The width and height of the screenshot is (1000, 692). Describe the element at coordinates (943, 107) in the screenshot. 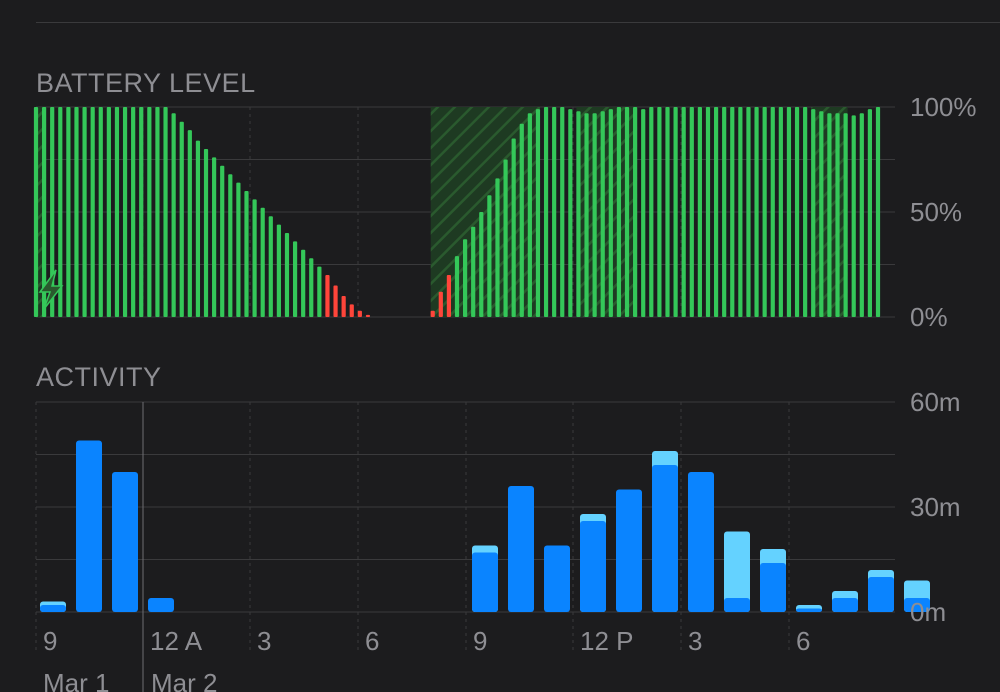

I see `battery-y-label: 100%` at that location.